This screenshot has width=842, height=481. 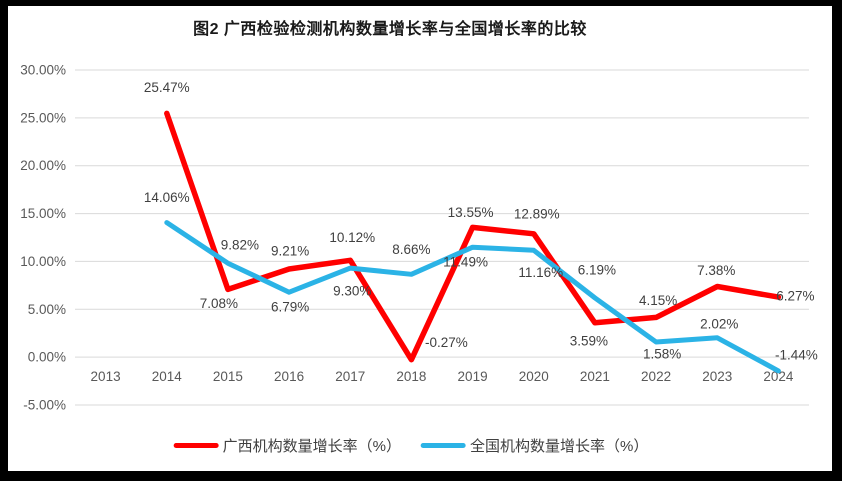 What do you see at coordinates (778, 376) in the screenshot?
I see `x-axis-tick-label: 2024` at bounding box center [778, 376].